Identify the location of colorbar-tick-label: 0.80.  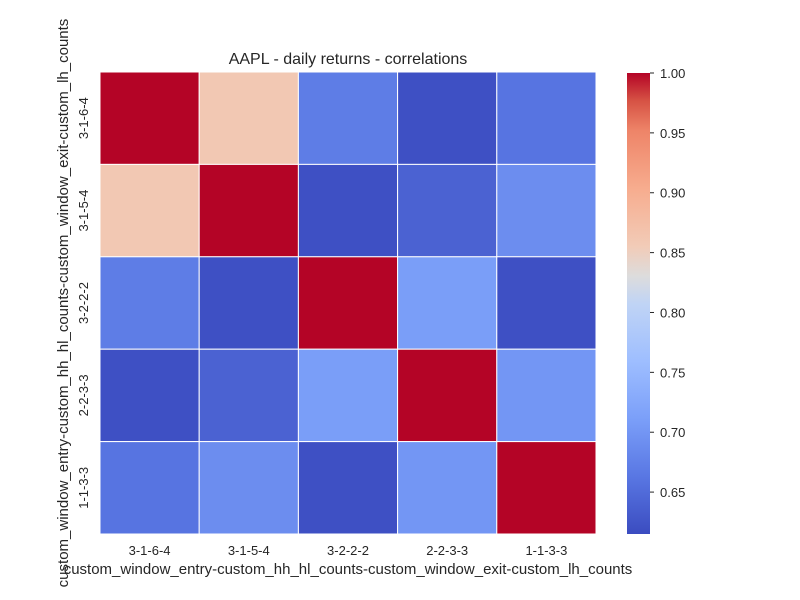
(672, 312).